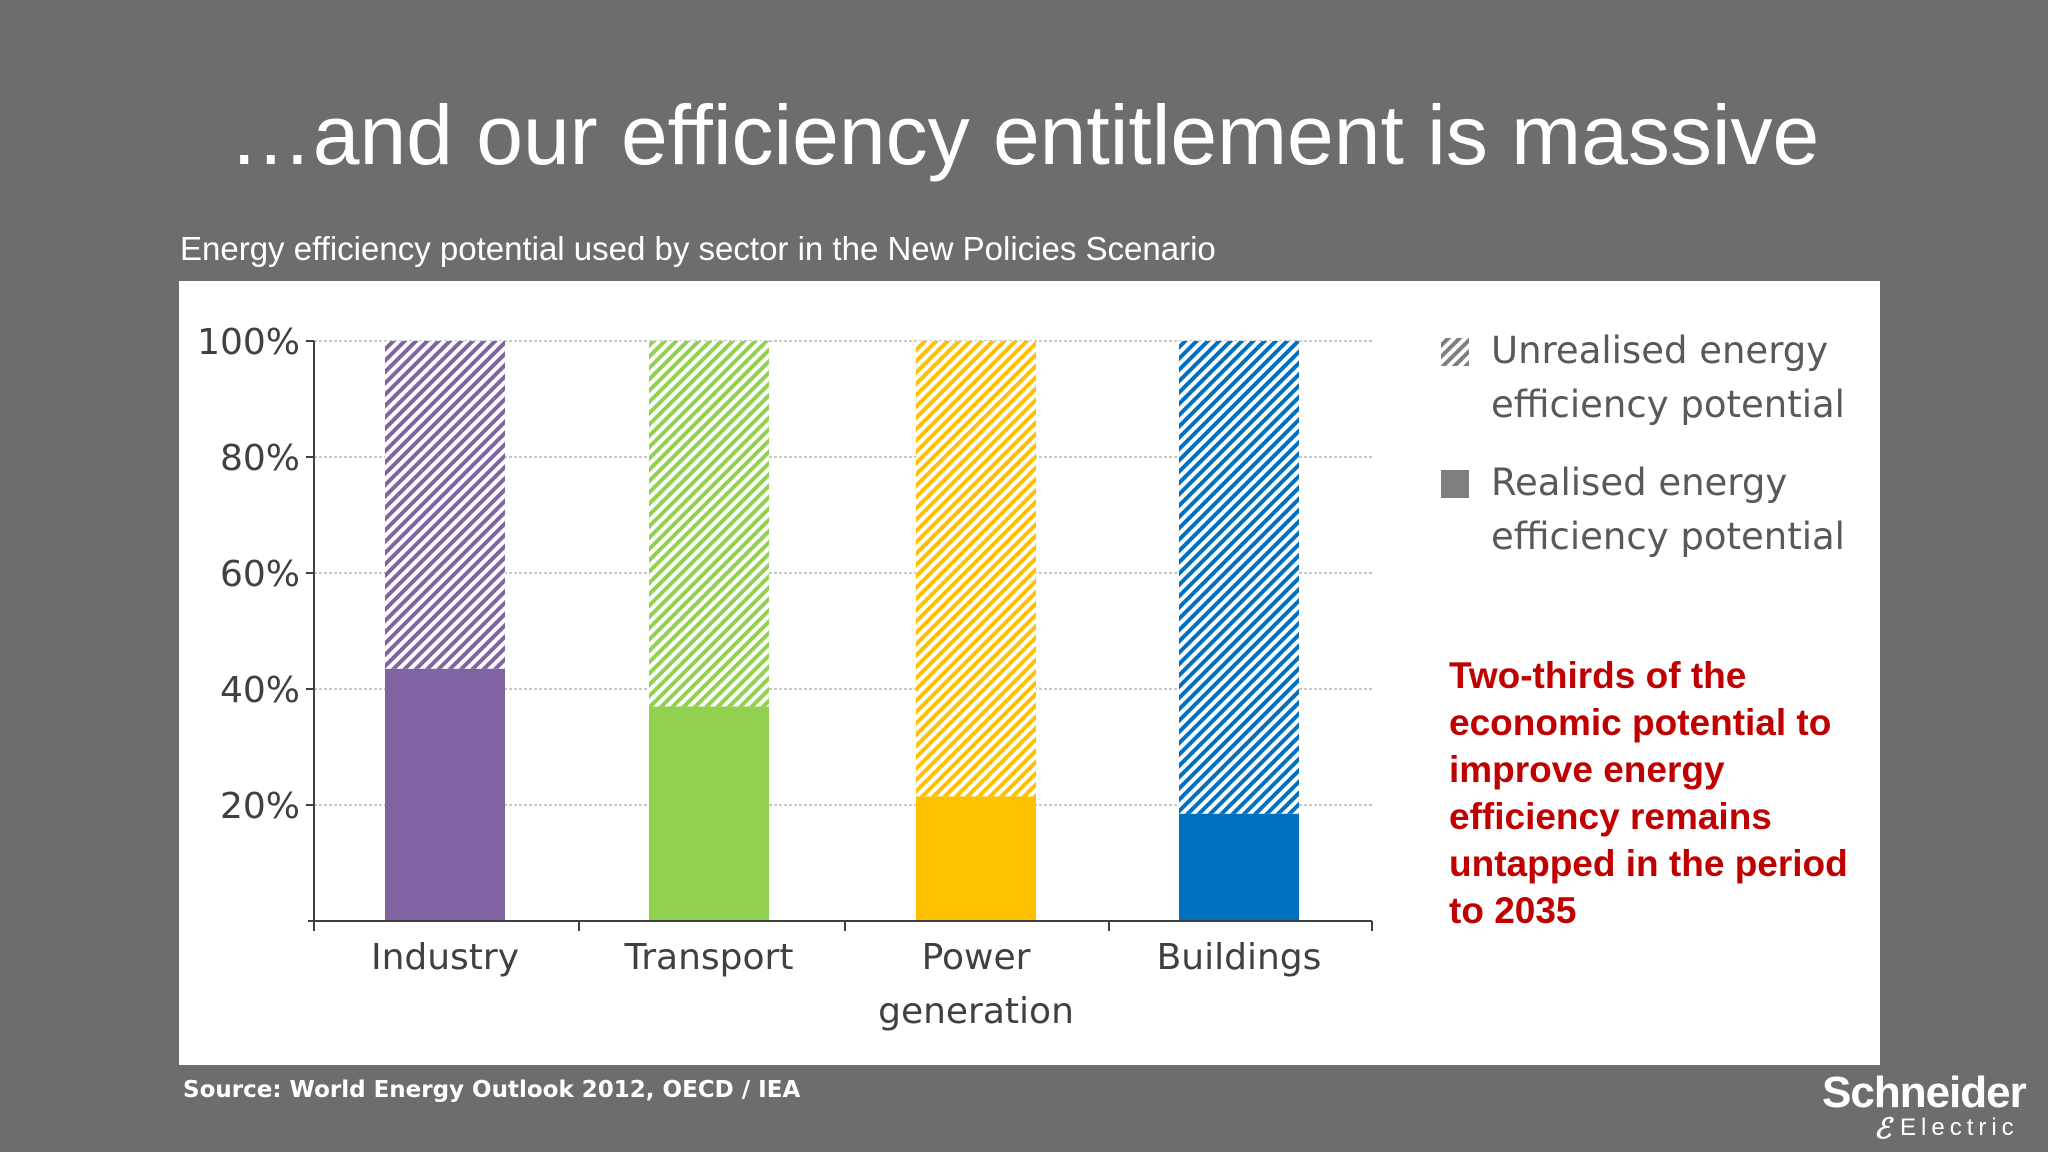 This screenshot has height=1152, width=2048. What do you see at coordinates (976, 1011) in the screenshot?
I see `x-tick-label: generation` at bounding box center [976, 1011].